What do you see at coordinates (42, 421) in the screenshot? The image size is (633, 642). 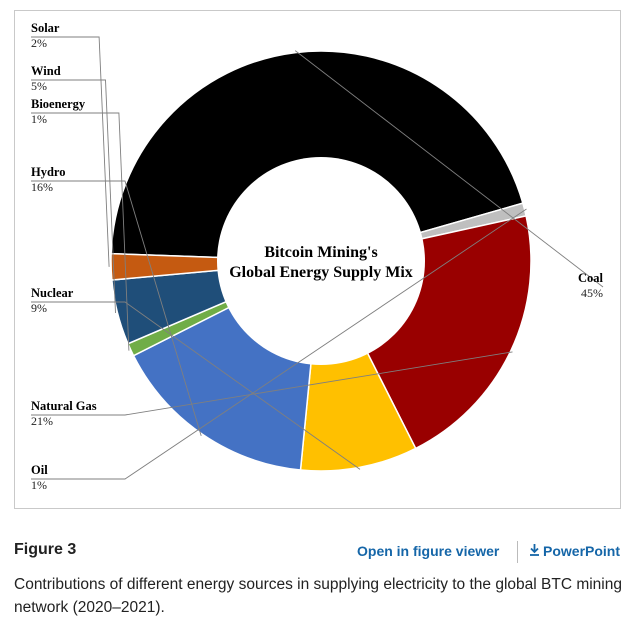 I see `value-label-natural-gas: 21%` at bounding box center [42, 421].